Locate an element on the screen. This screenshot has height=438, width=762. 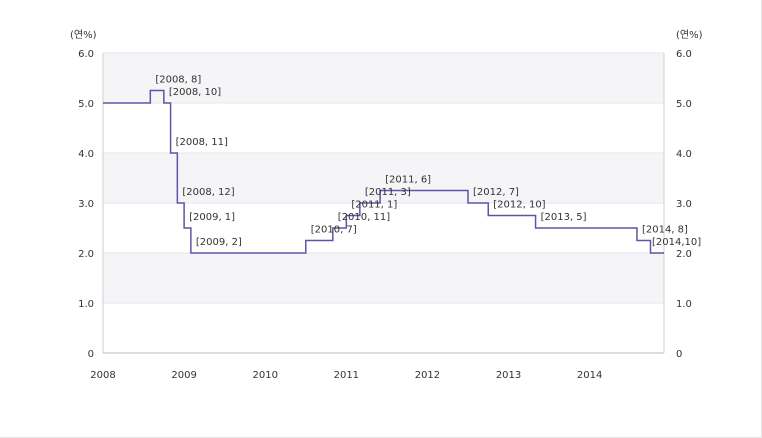
annotation-label: [2011, 6] is located at coordinates (408, 180).